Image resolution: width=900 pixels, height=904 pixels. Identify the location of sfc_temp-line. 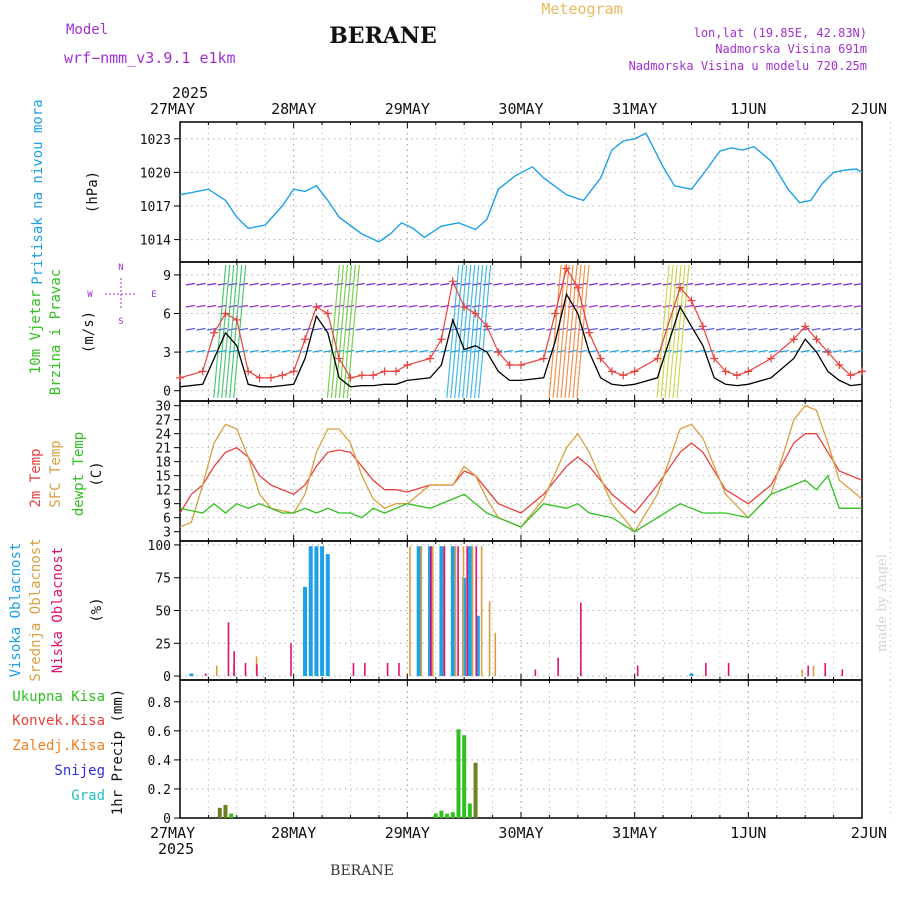
(521, 468).